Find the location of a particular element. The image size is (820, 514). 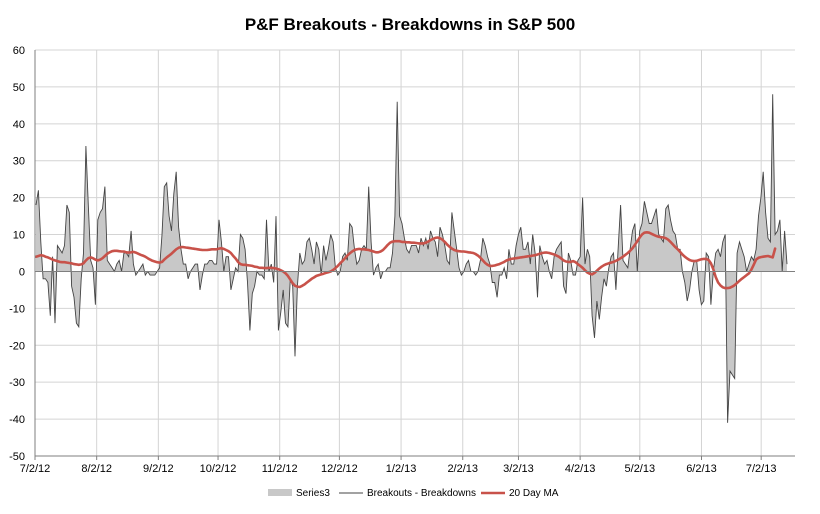

x-tick-label: 7/2/12 is located at coordinates (35, 469).